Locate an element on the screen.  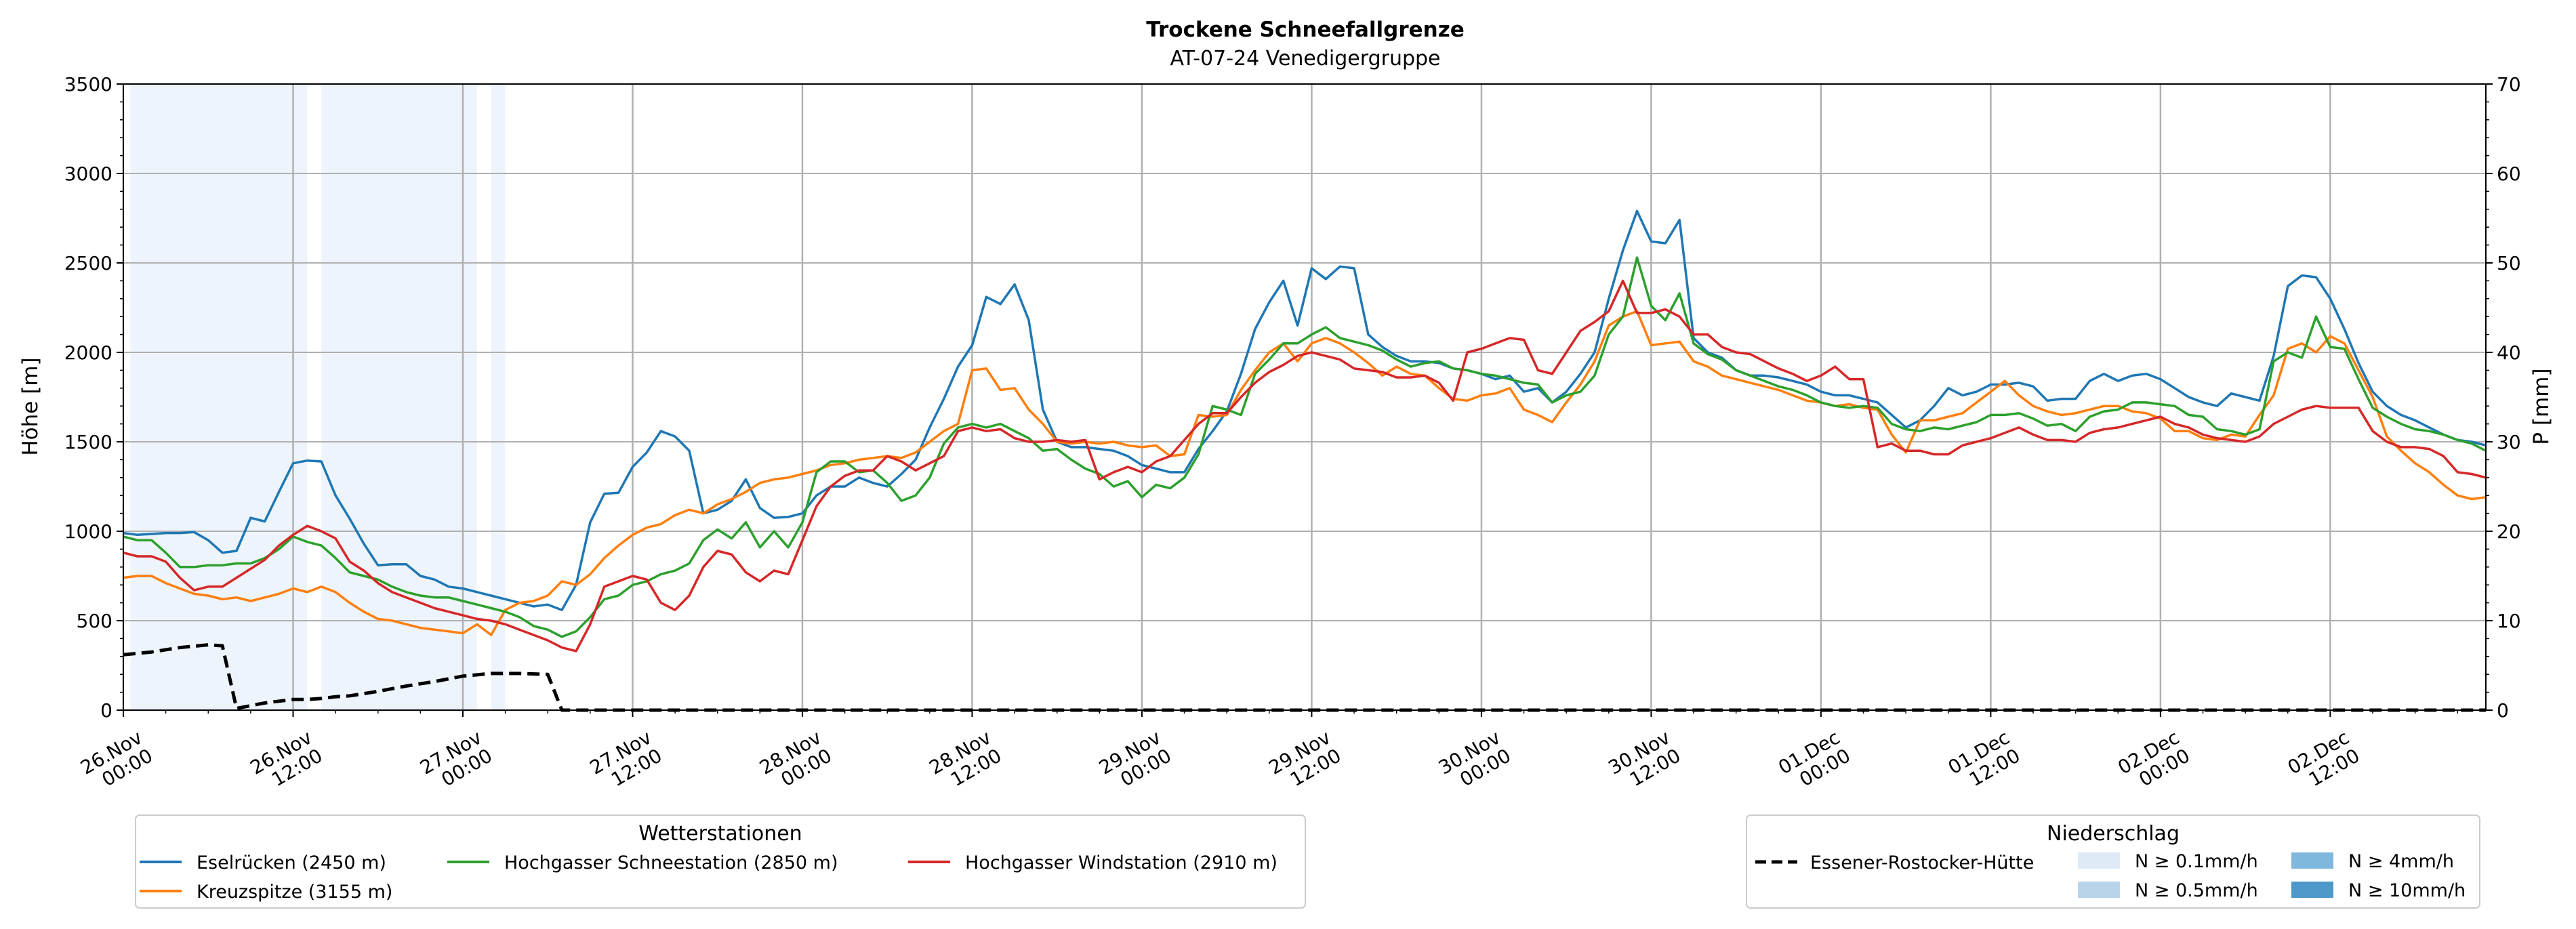
y-tick-label-left: 2500 is located at coordinates (89, 263).